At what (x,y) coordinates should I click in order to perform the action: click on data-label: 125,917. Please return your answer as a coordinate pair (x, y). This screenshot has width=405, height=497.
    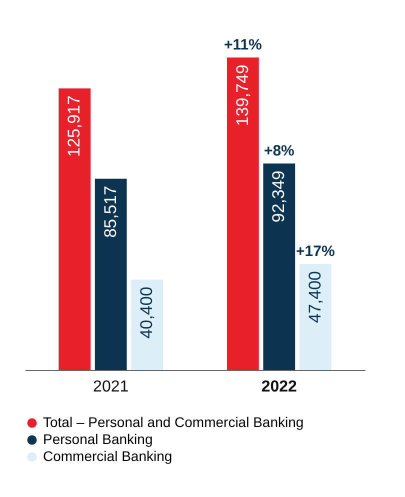
    Looking at the image, I should click on (74, 126).